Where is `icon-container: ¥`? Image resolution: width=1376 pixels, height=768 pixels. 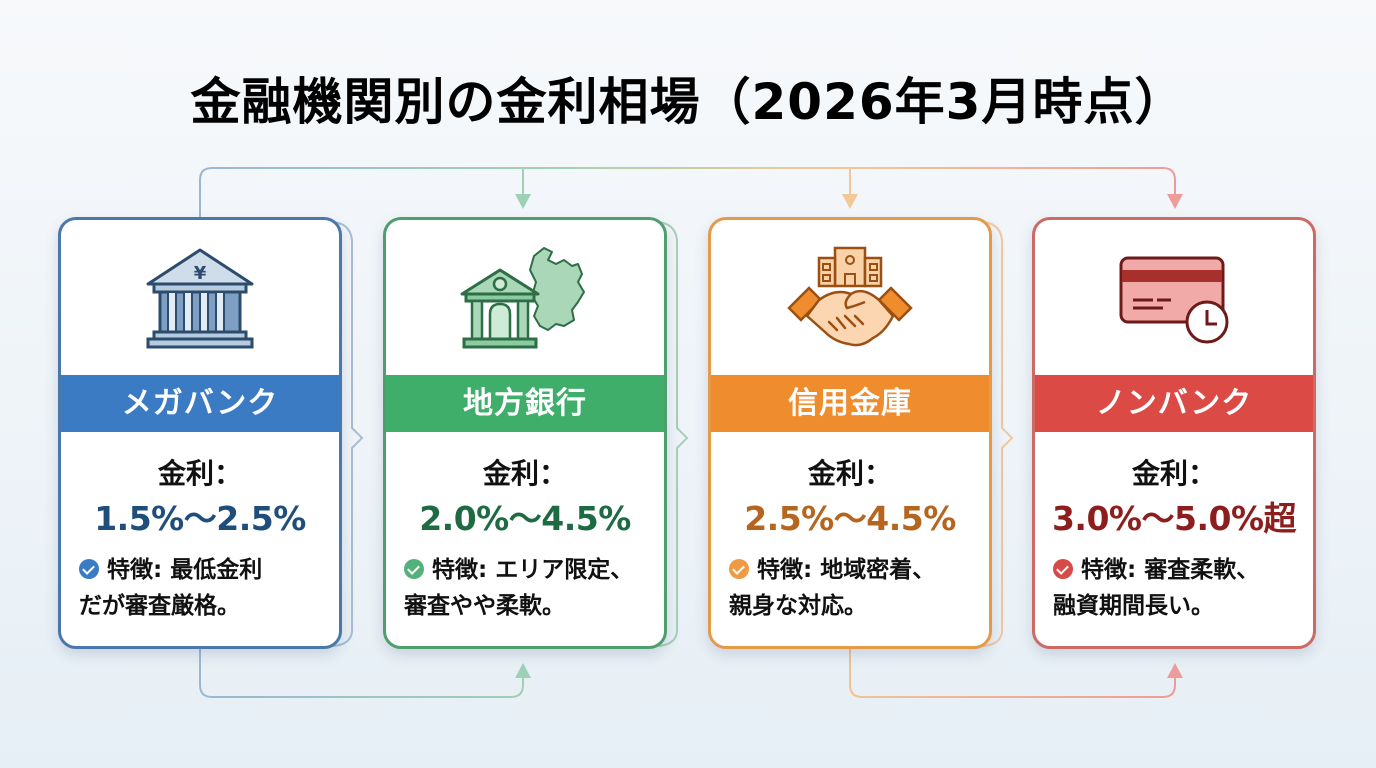
icon-container: ¥ is located at coordinates (200, 297).